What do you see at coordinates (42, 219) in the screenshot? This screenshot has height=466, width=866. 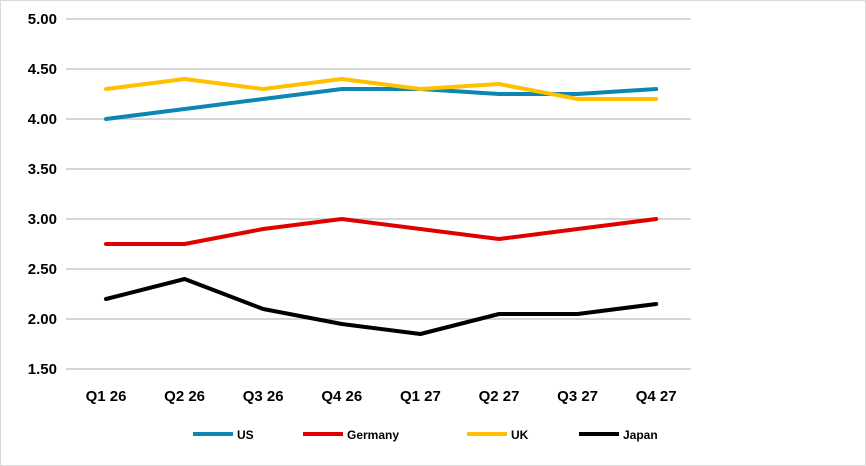 I see `y-tick-label: 3.00` at bounding box center [42, 219].